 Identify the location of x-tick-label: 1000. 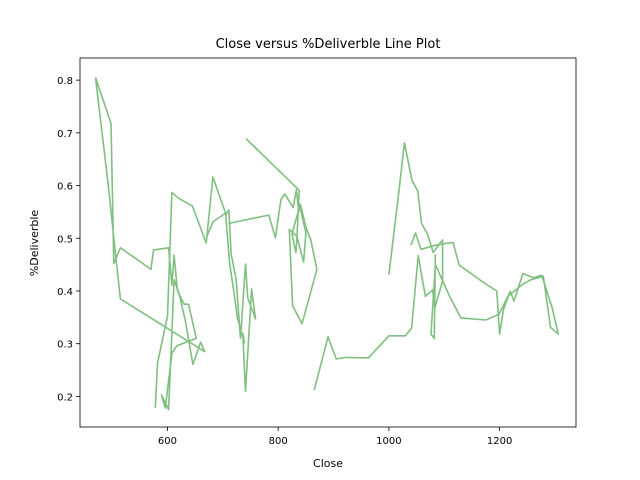
(388, 441).